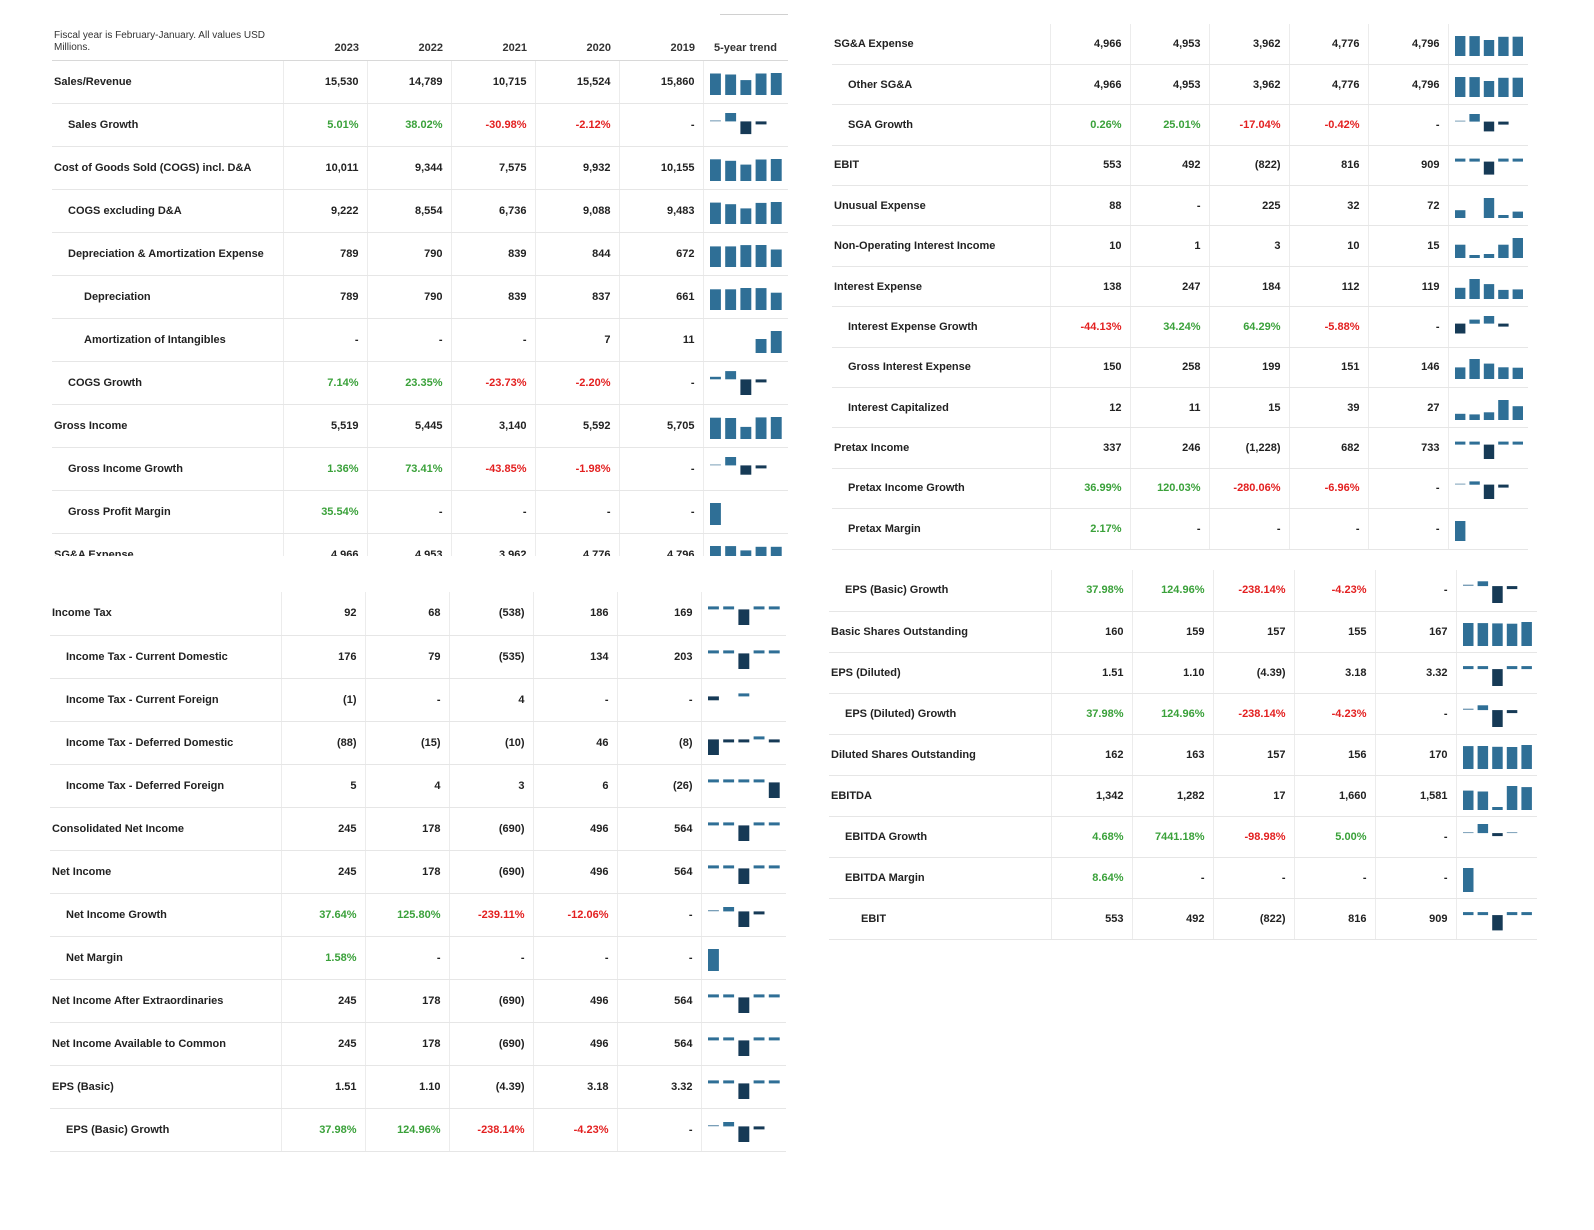 This screenshot has width=1594, height=1230. Describe the element at coordinates (1180, 85) in the screenshot. I see `table-row: Other SG&A 4,966 4,953 3,962 4,776 4,796` at that location.